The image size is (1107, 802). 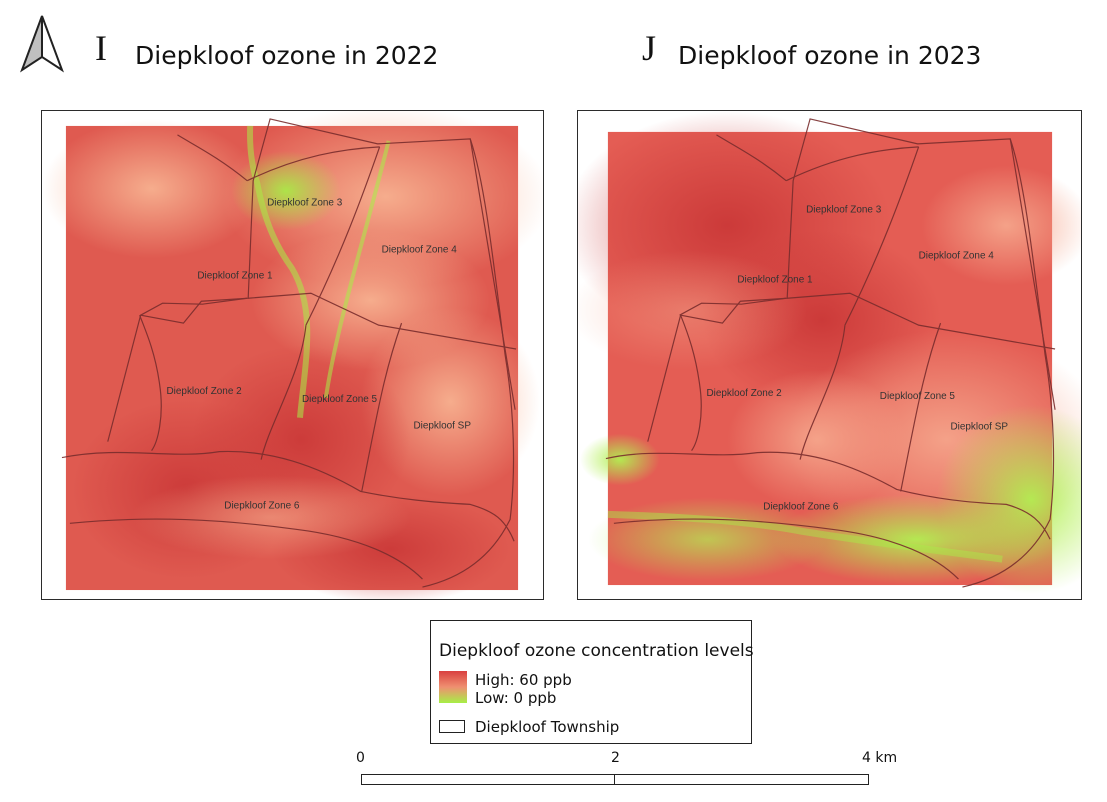 What do you see at coordinates (844, 210) in the screenshot?
I see `panel-j-zone-3-label: Diepkloof Zone 3` at bounding box center [844, 210].